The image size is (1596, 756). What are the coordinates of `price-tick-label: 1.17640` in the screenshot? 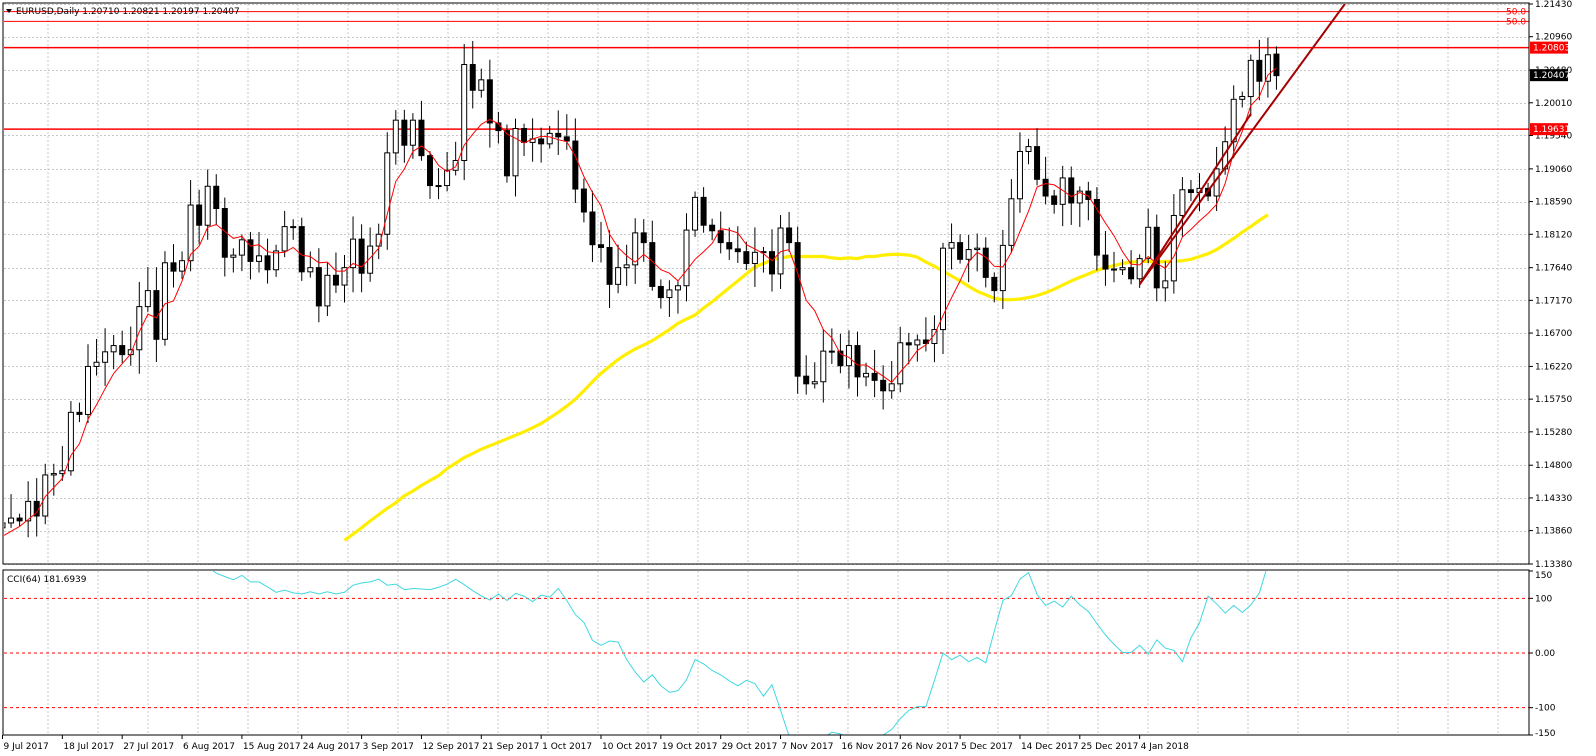 It's located at (1553, 269).